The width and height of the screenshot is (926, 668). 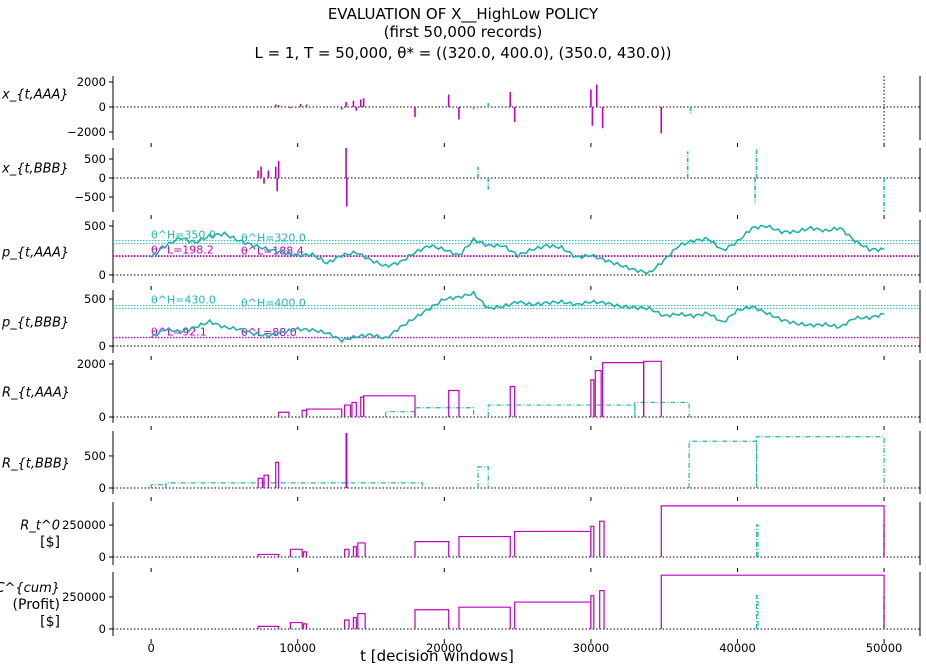 I want to click on x-tick-label: 50000, so click(x=884, y=648).